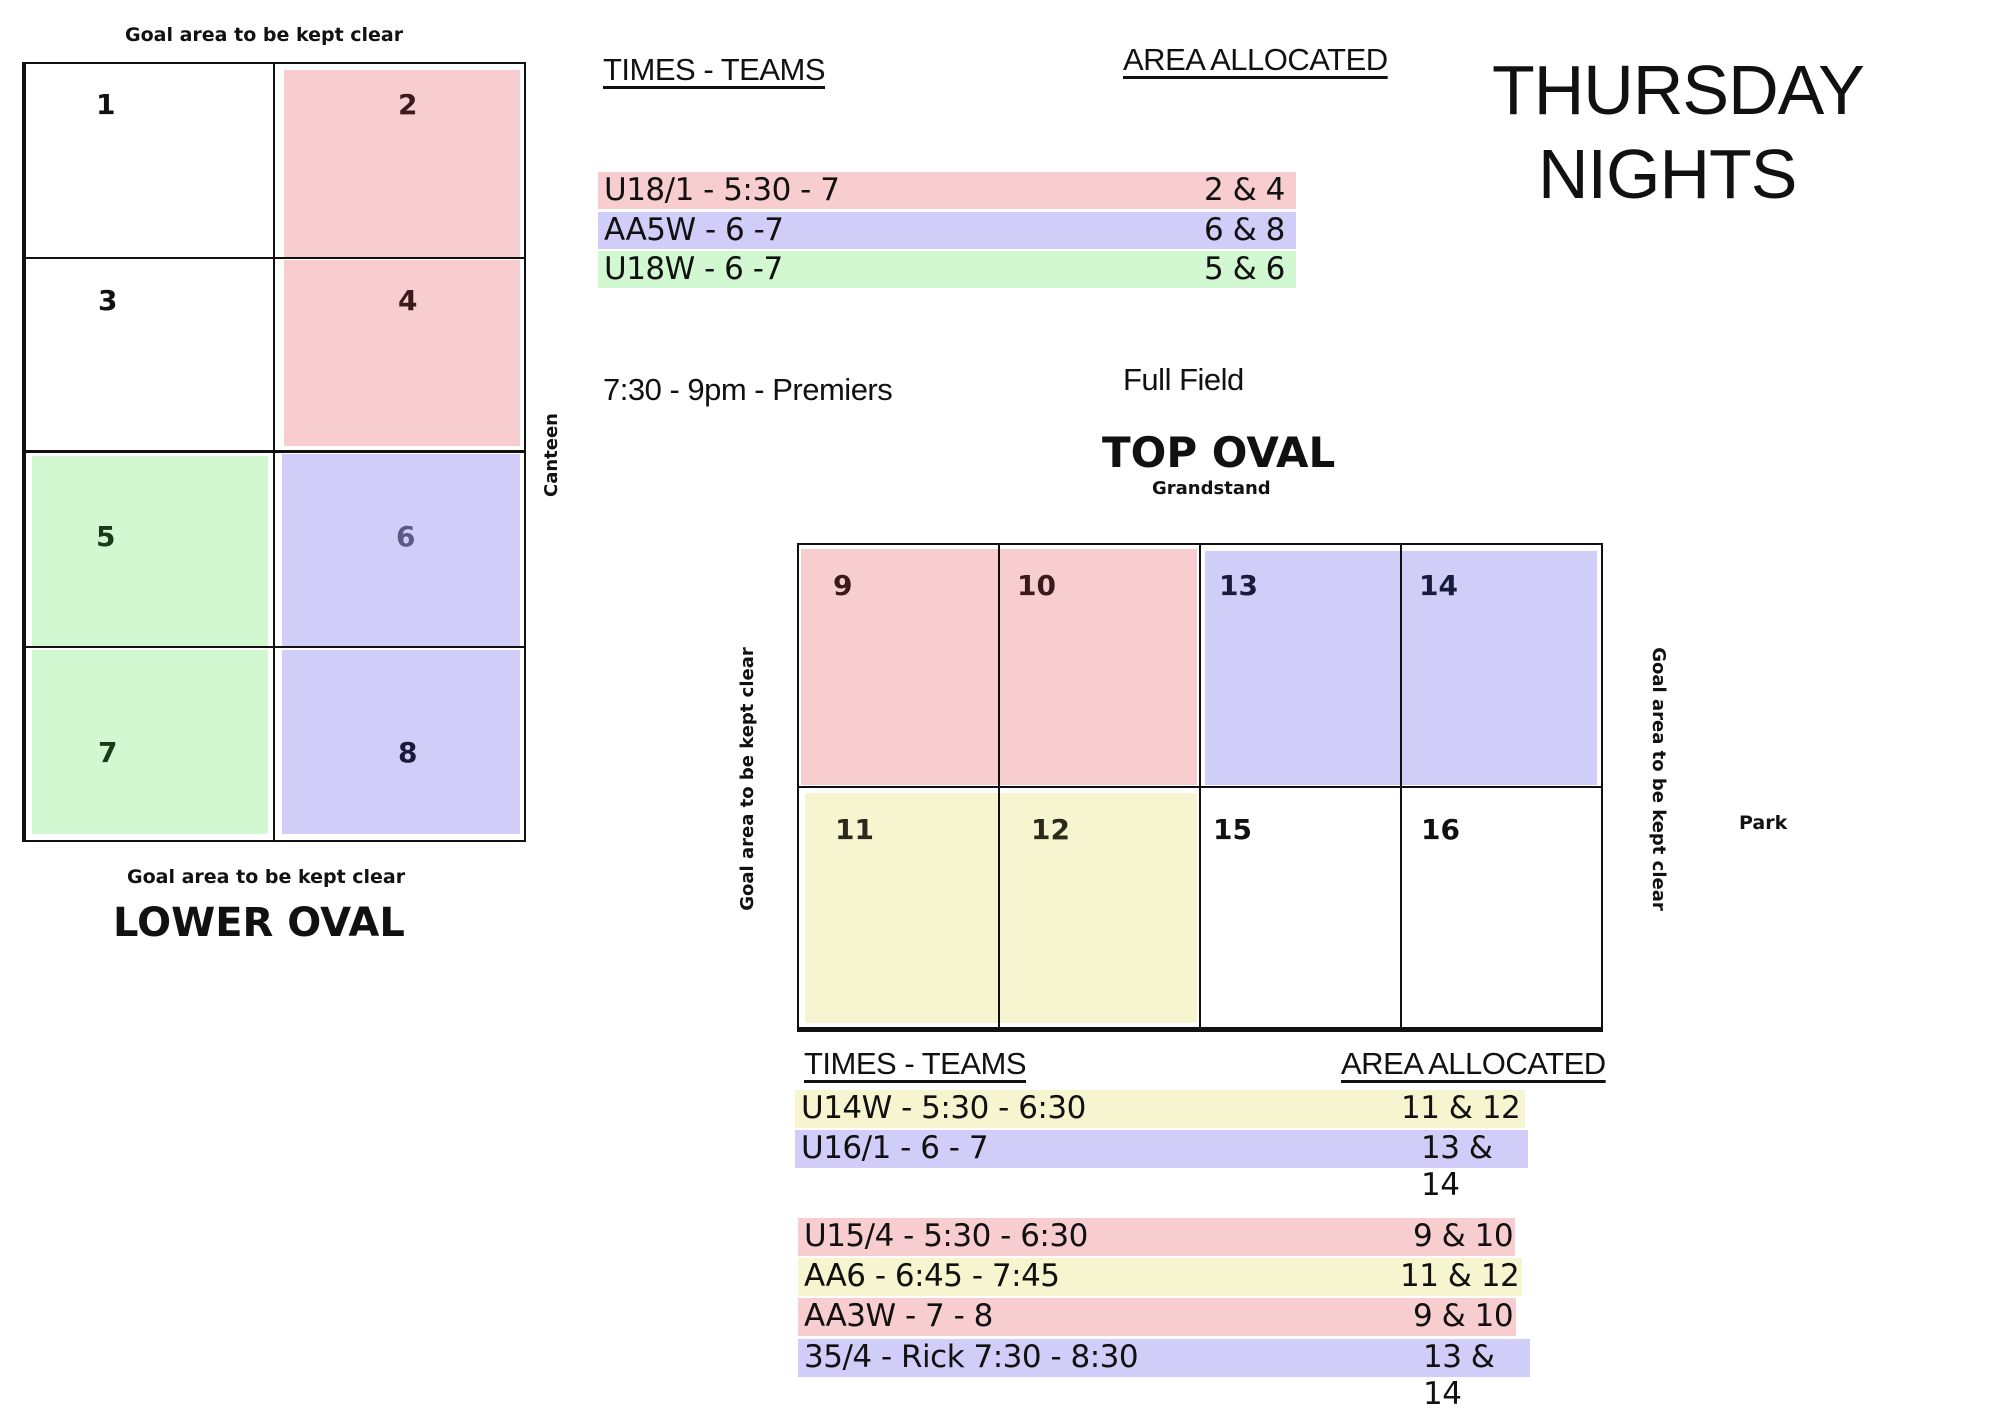  Describe the element at coordinates (714, 69) in the screenshot. I see `top-schedule-times-header: TIMES - TEAMS` at that location.